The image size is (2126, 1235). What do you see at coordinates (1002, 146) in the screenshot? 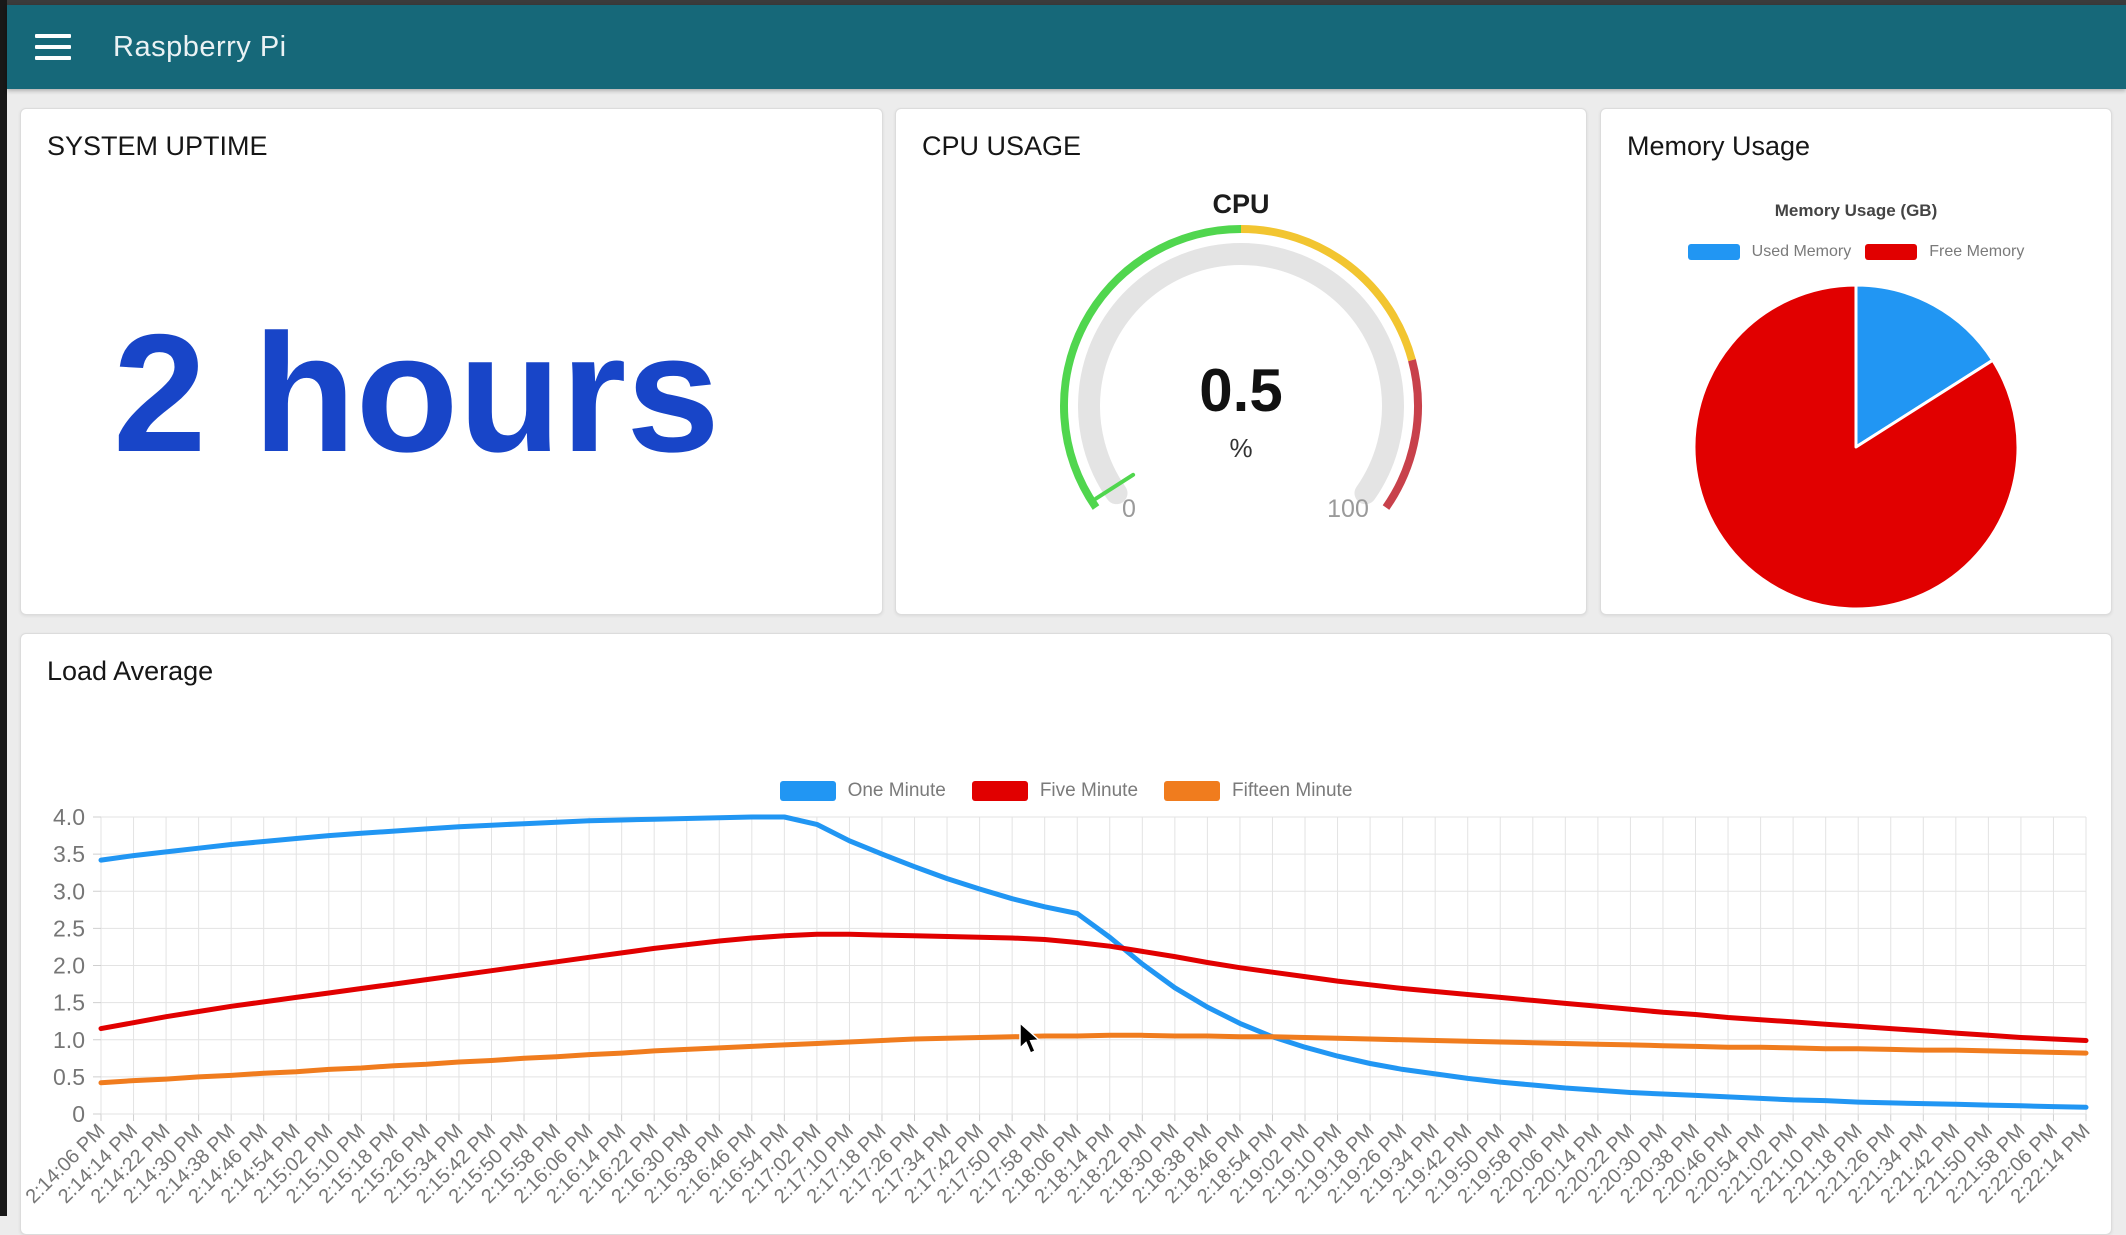
I see `card-title: CPU USAGE` at bounding box center [1002, 146].